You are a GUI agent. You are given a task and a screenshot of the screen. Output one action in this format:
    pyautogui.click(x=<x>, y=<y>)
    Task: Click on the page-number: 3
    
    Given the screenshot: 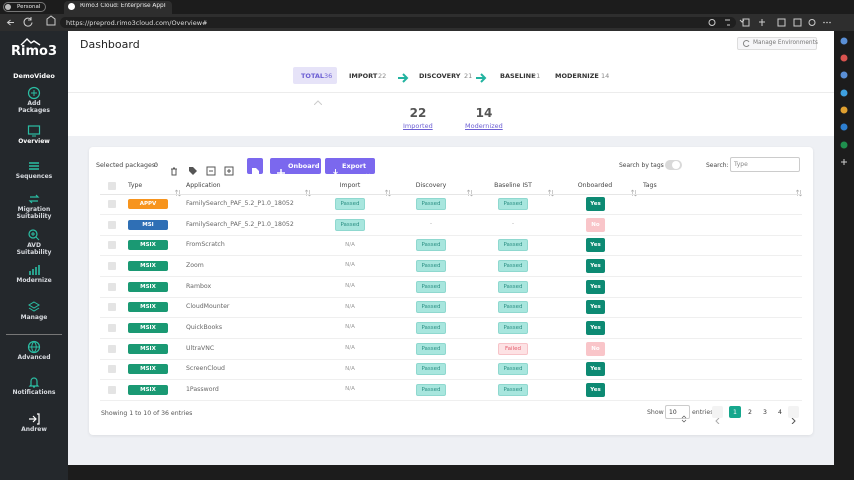 What is the action you would take?
    pyautogui.click(x=765, y=412)
    